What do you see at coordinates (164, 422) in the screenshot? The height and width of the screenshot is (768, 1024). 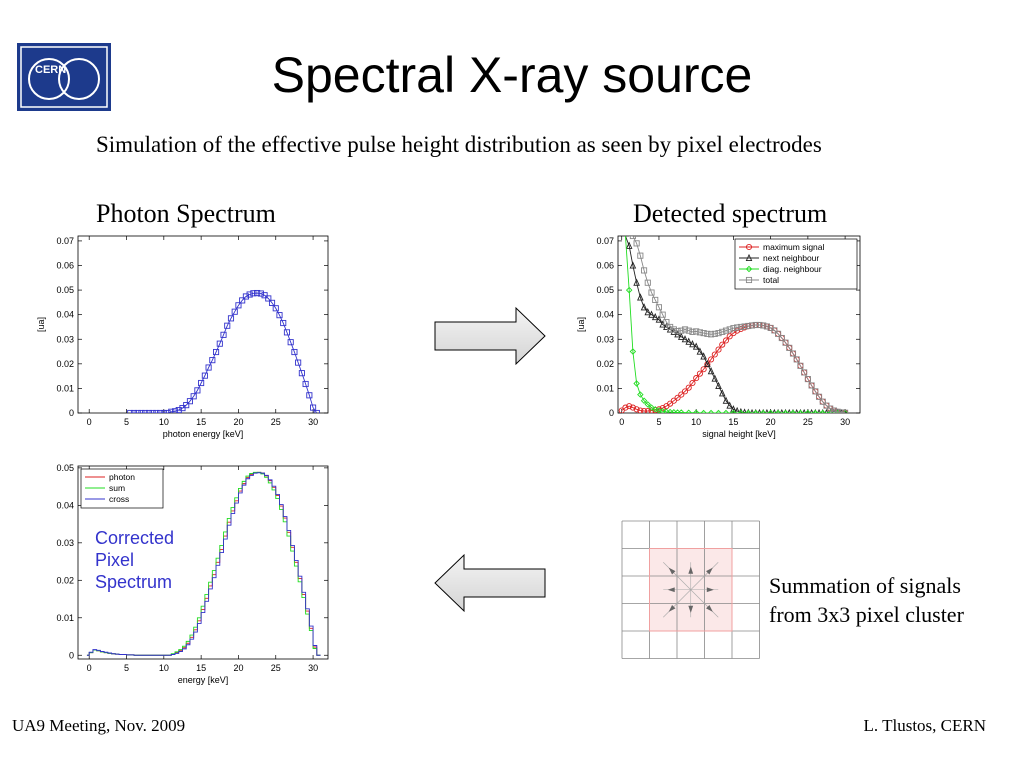 I see `x-tick-label: 10` at bounding box center [164, 422].